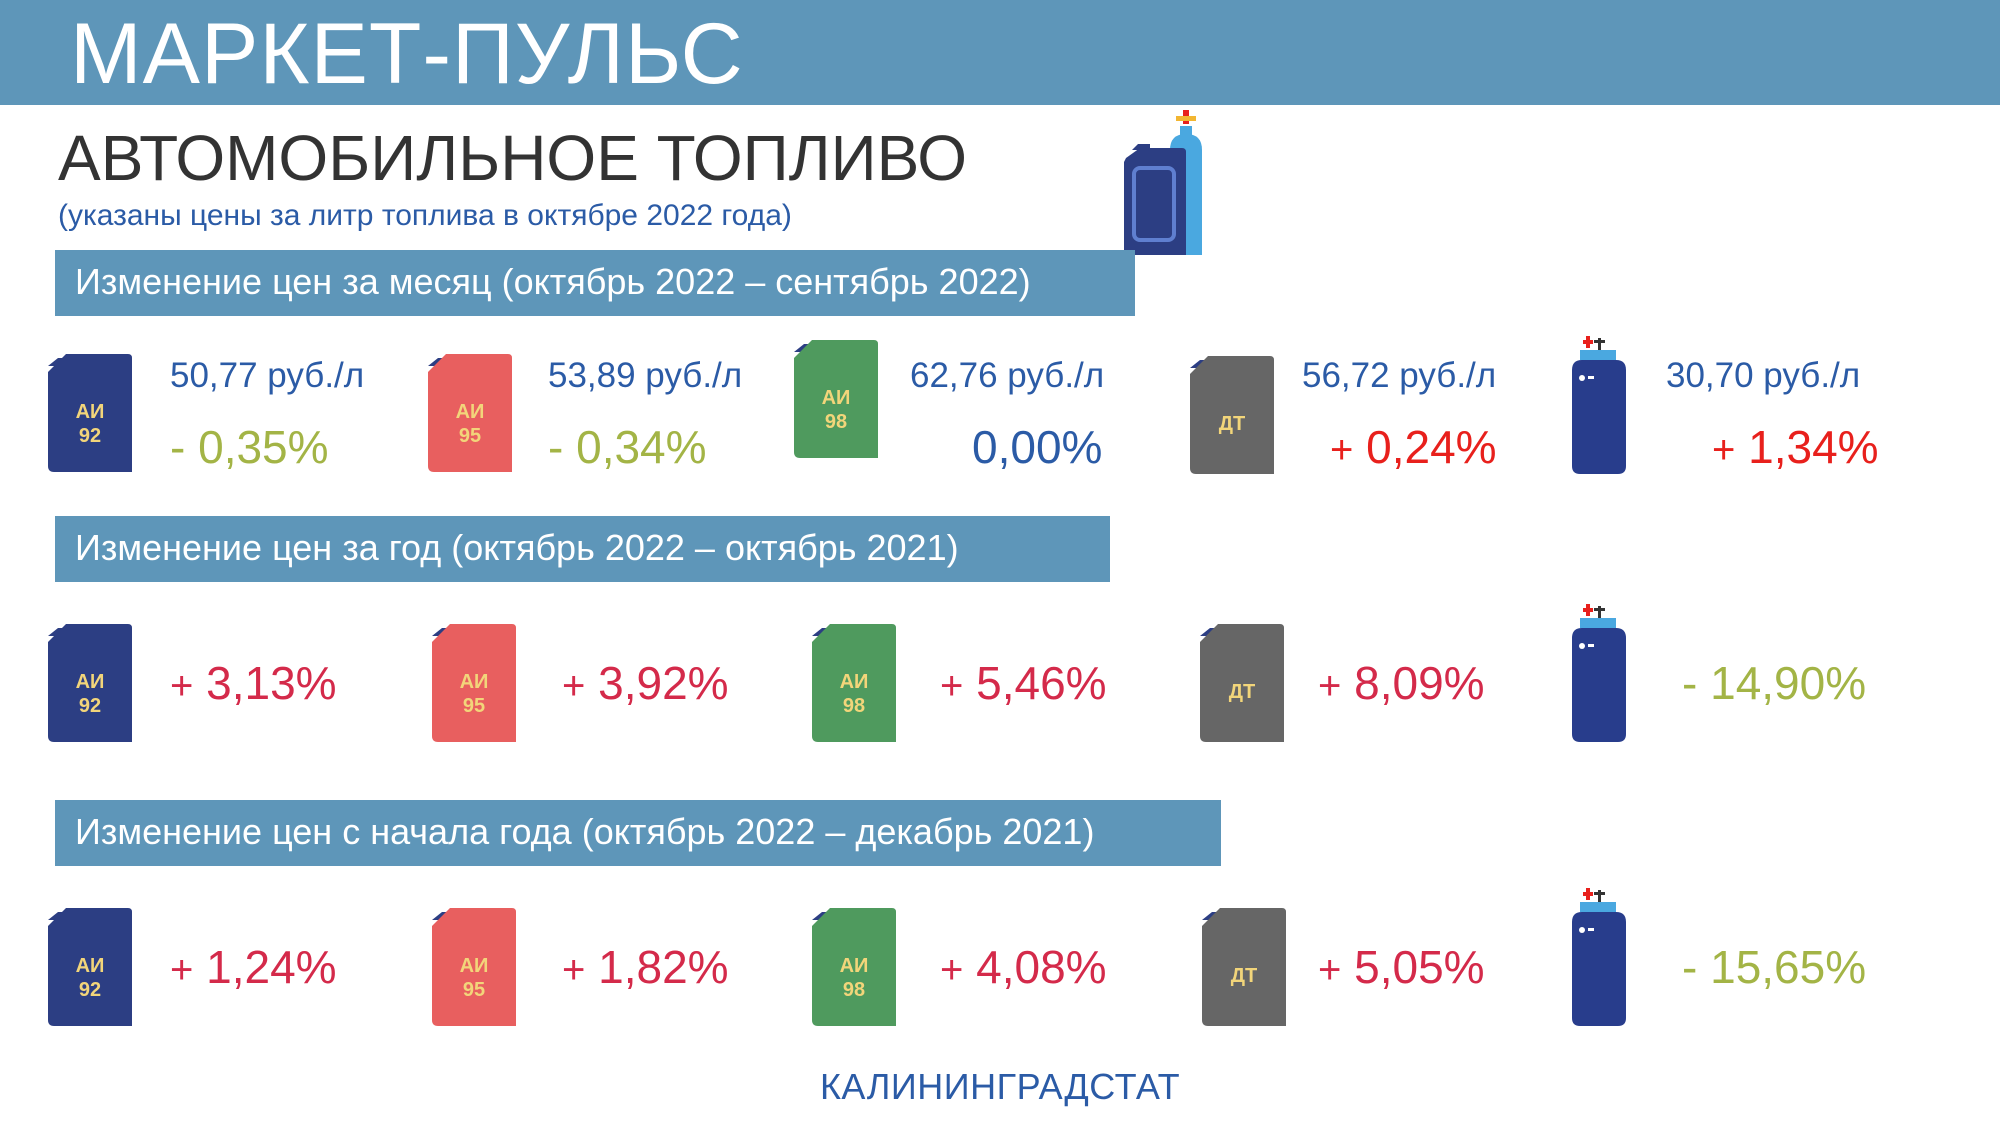 This screenshot has height=1125, width=2000. I want to click on month-change-diesel: + 0,24%, so click(1413, 447).